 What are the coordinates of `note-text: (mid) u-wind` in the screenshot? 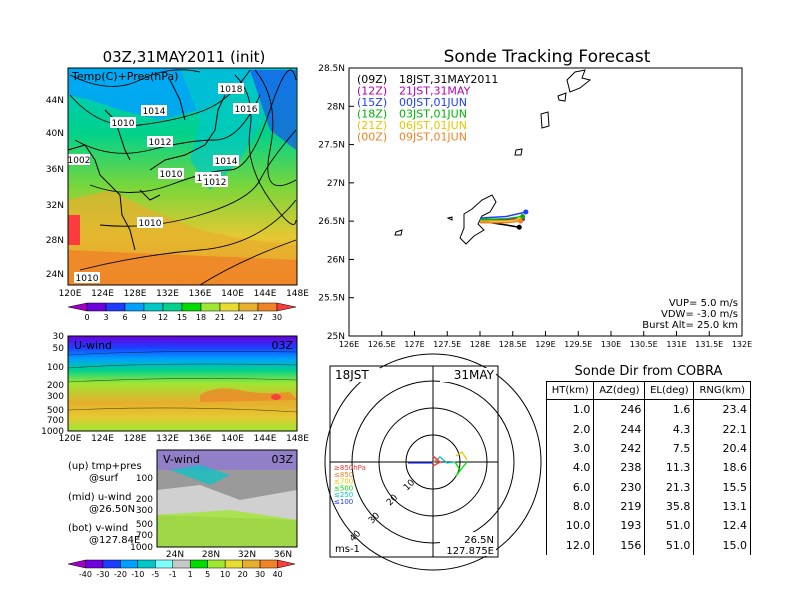 It's located at (99, 497).